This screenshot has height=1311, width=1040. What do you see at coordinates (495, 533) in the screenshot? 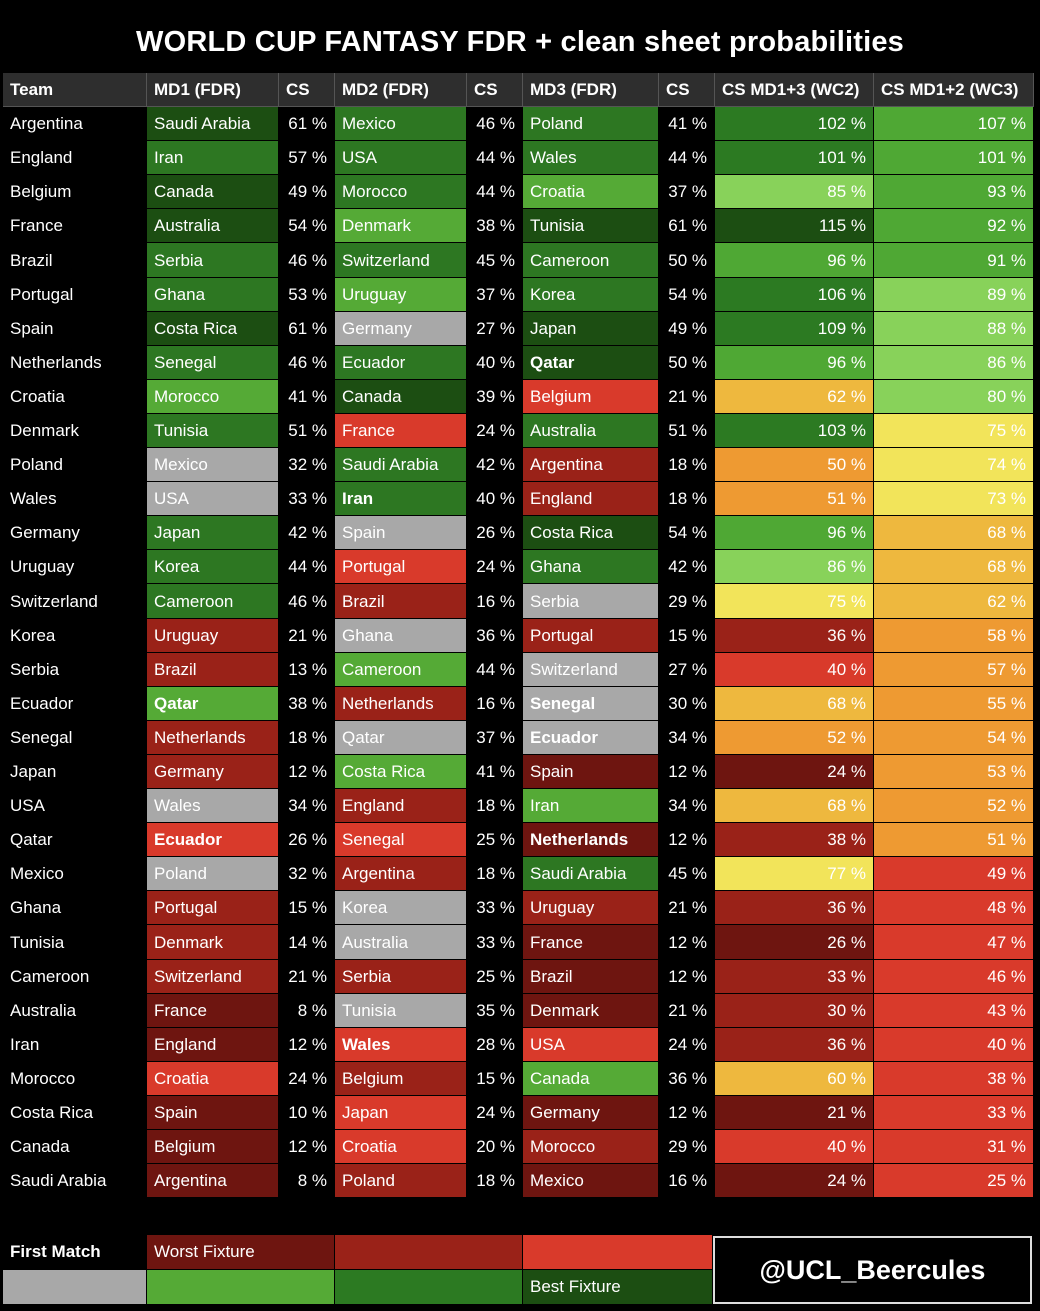
I see `cs-cell: 26 %` at bounding box center [495, 533].